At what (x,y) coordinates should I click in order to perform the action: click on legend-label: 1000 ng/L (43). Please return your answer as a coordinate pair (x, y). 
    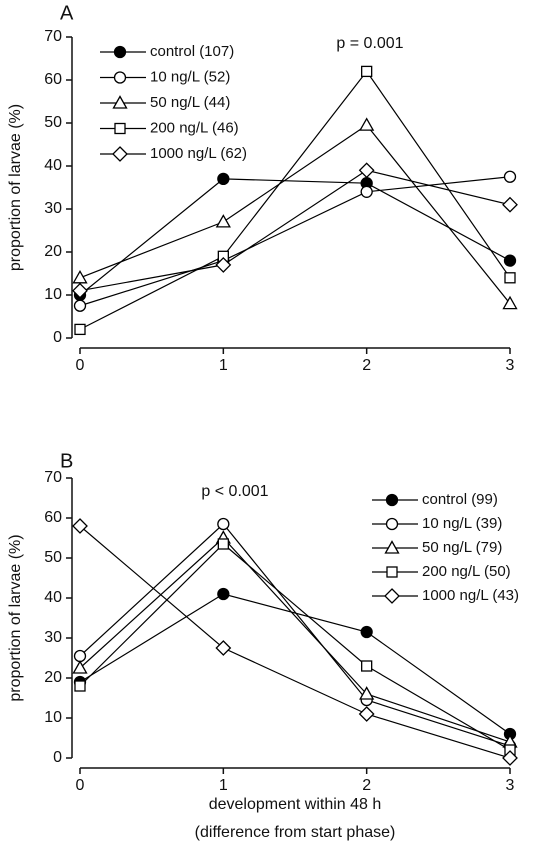
    Looking at the image, I should click on (470, 595).